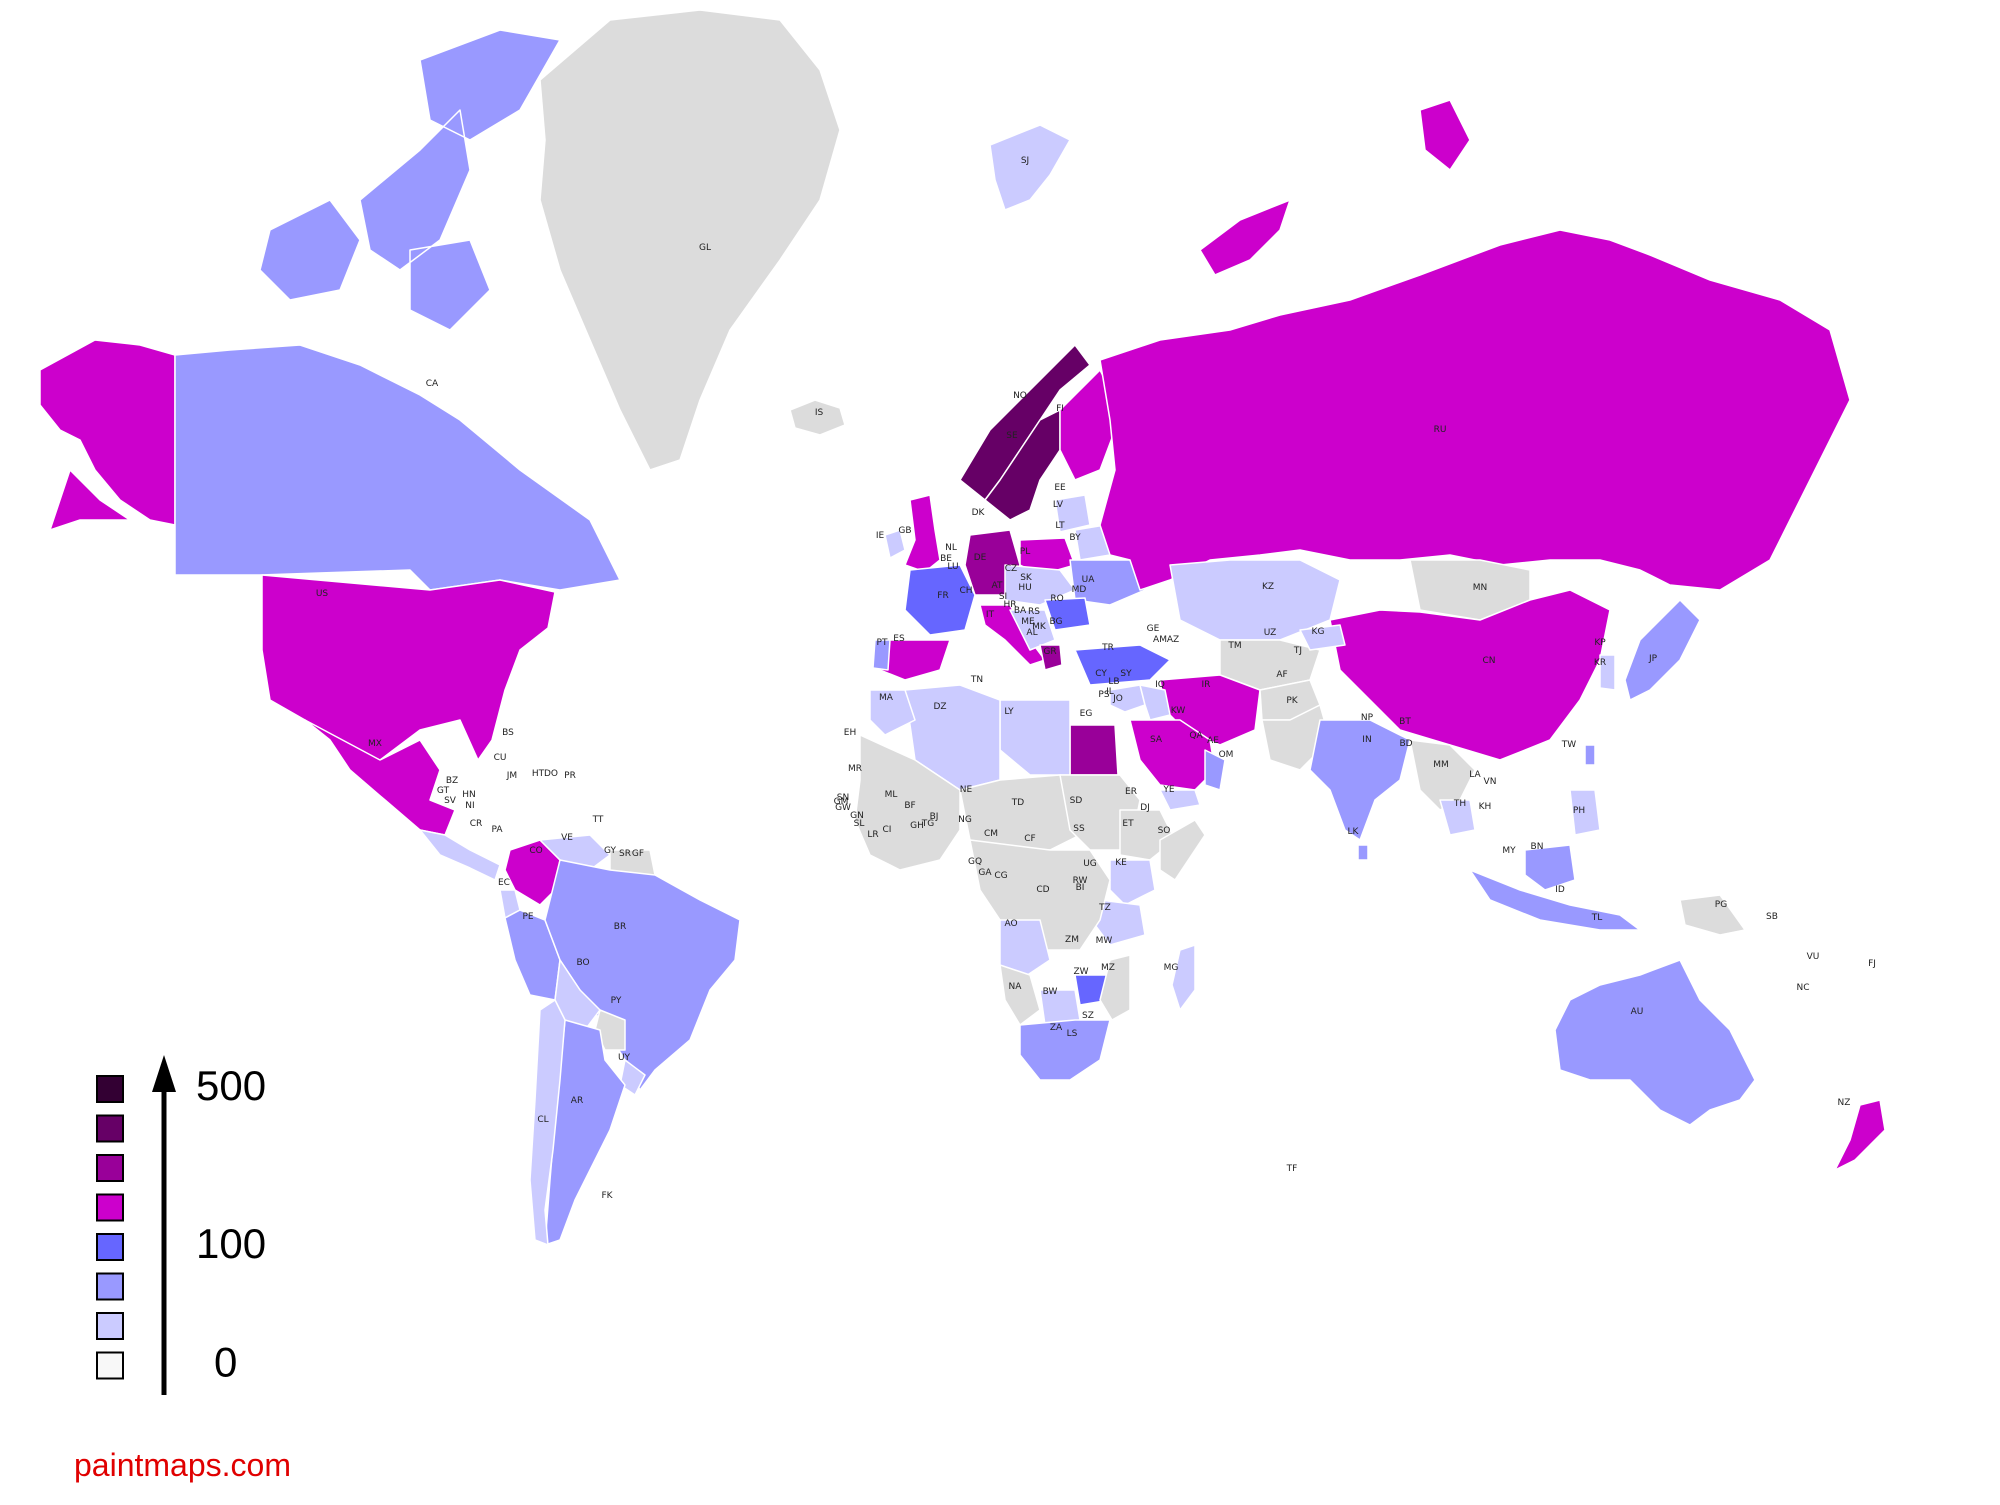 Image resolution: width=2000 pixels, height=1505 pixels. What do you see at coordinates (1173, 640) in the screenshot?
I see `country-code-az: AZ` at bounding box center [1173, 640].